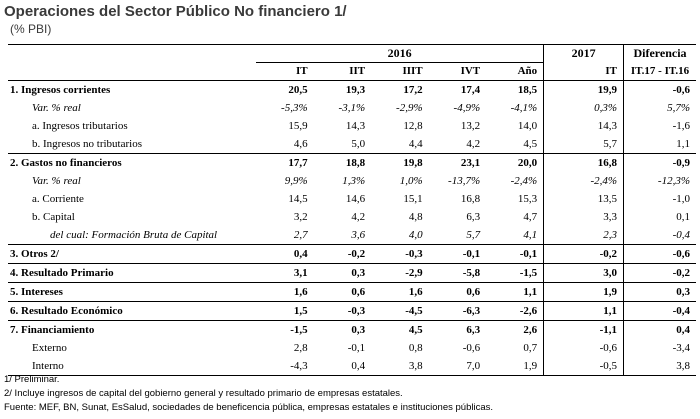 The image size is (700, 419). Describe the element at coordinates (300, 348) in the screenshot. I see `row-value: 2,8` at that location.